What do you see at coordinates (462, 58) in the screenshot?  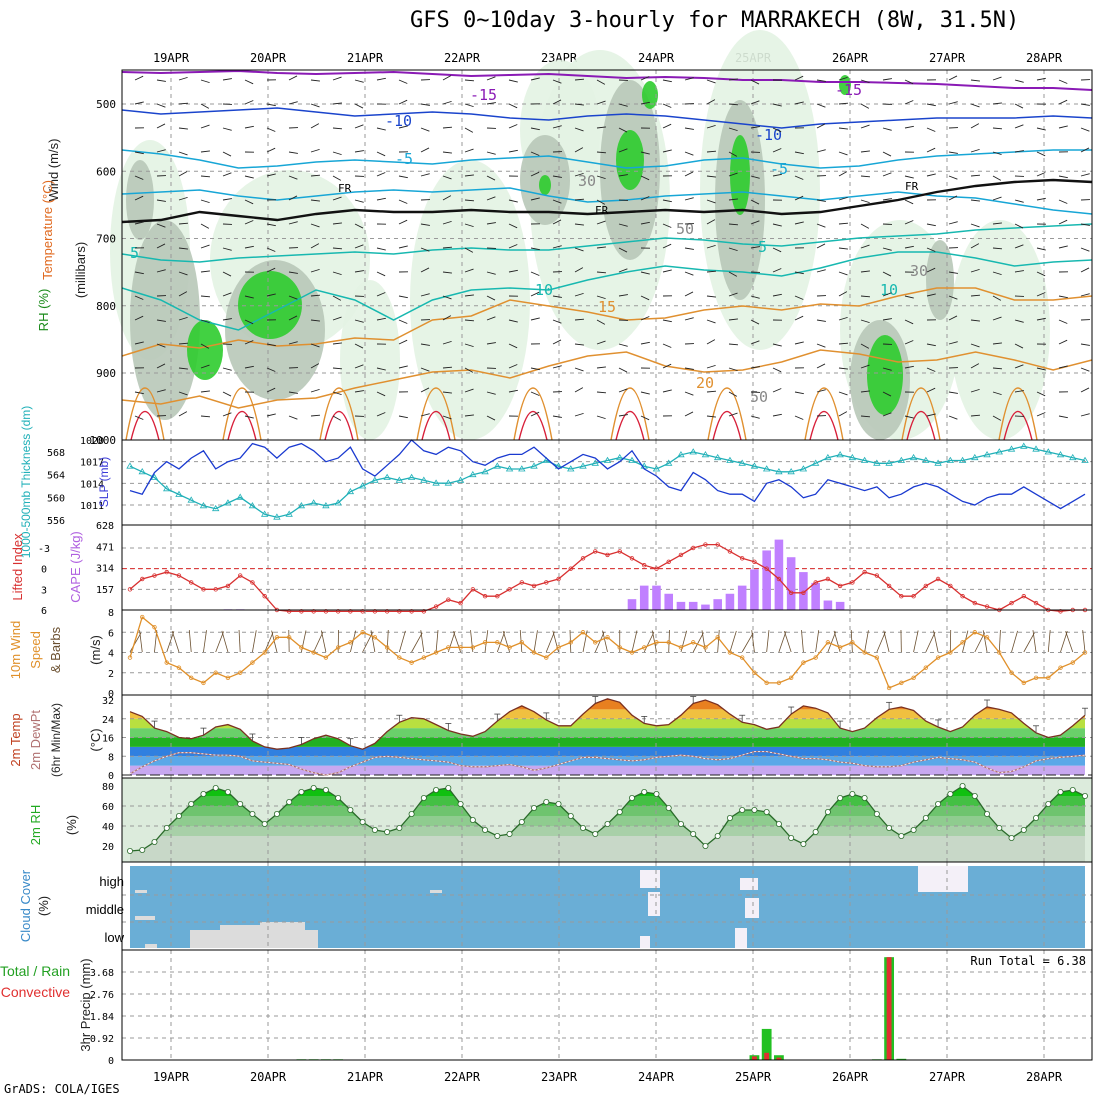 I see `date-label-top: 22APR` at bounding box center [462, 58].